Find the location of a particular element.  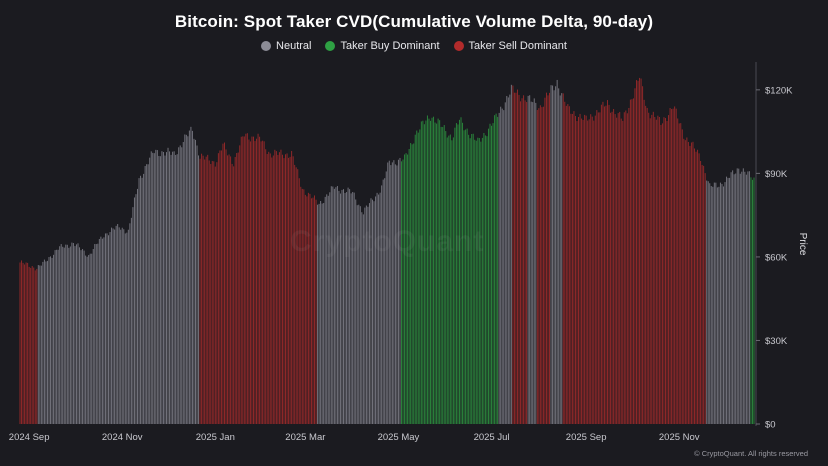

x-tick-label: 2025 Mar is located at coordinates (305, 437).